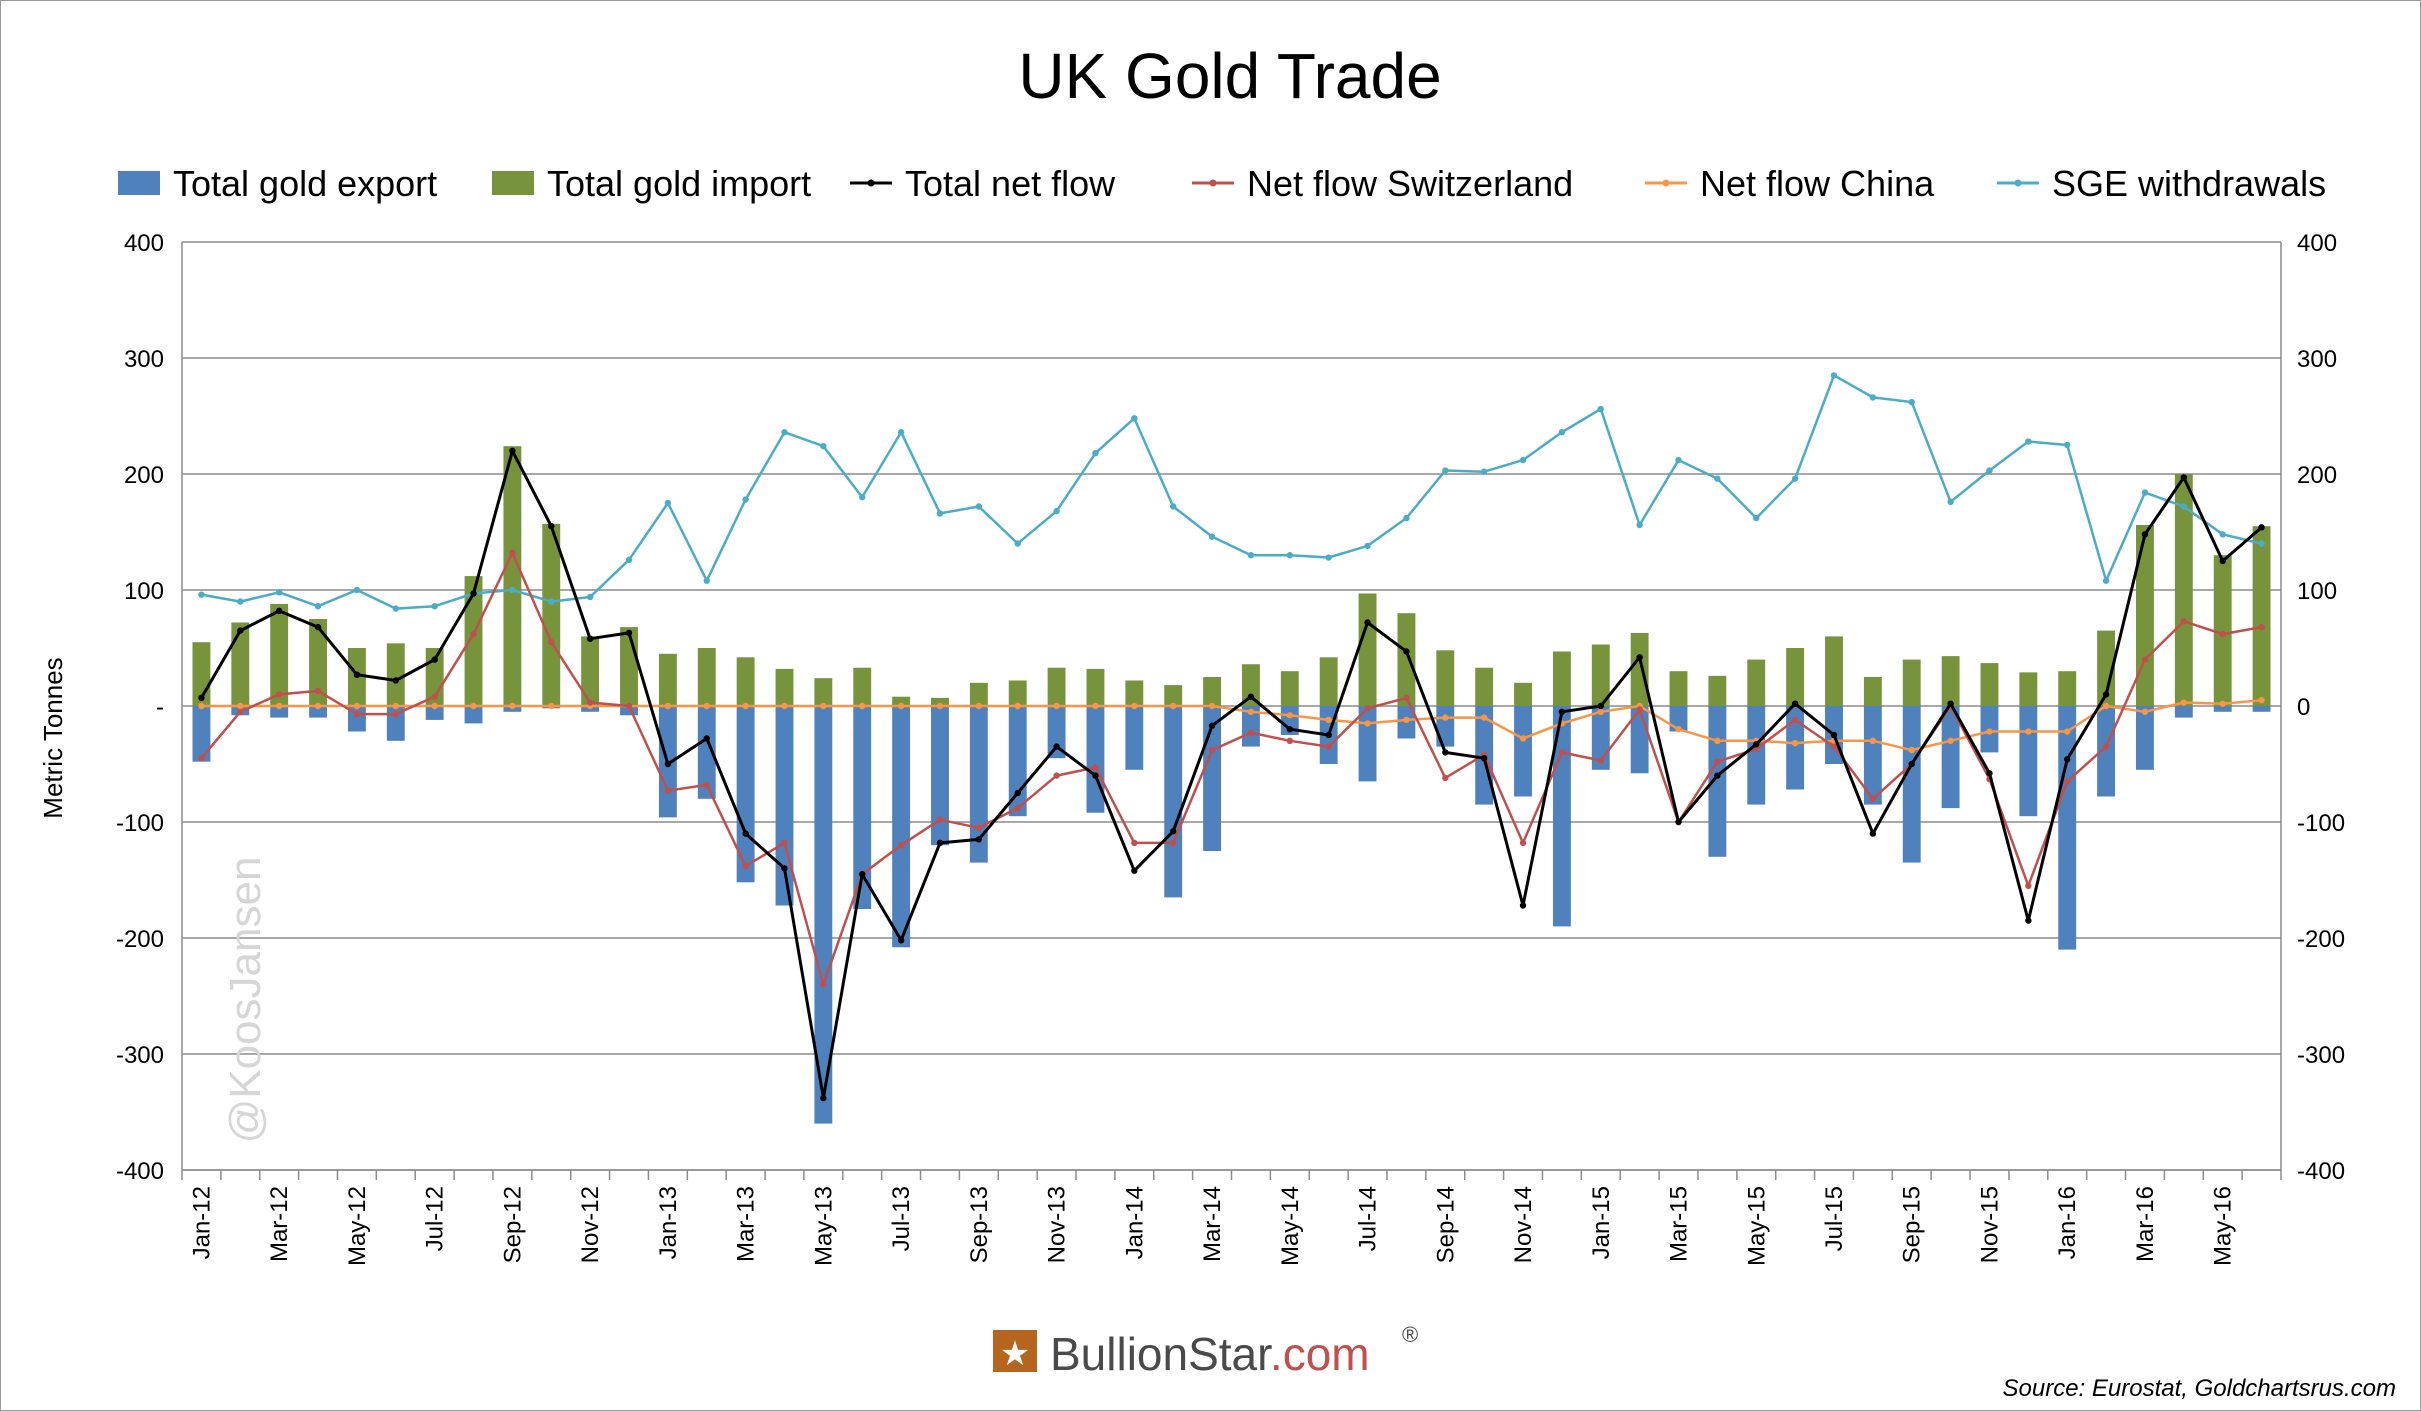  What do you see at coordinates (2321, 939) in the screenshot?
I see `y2-tick-label: -200` at bounding box center [2321, 939].